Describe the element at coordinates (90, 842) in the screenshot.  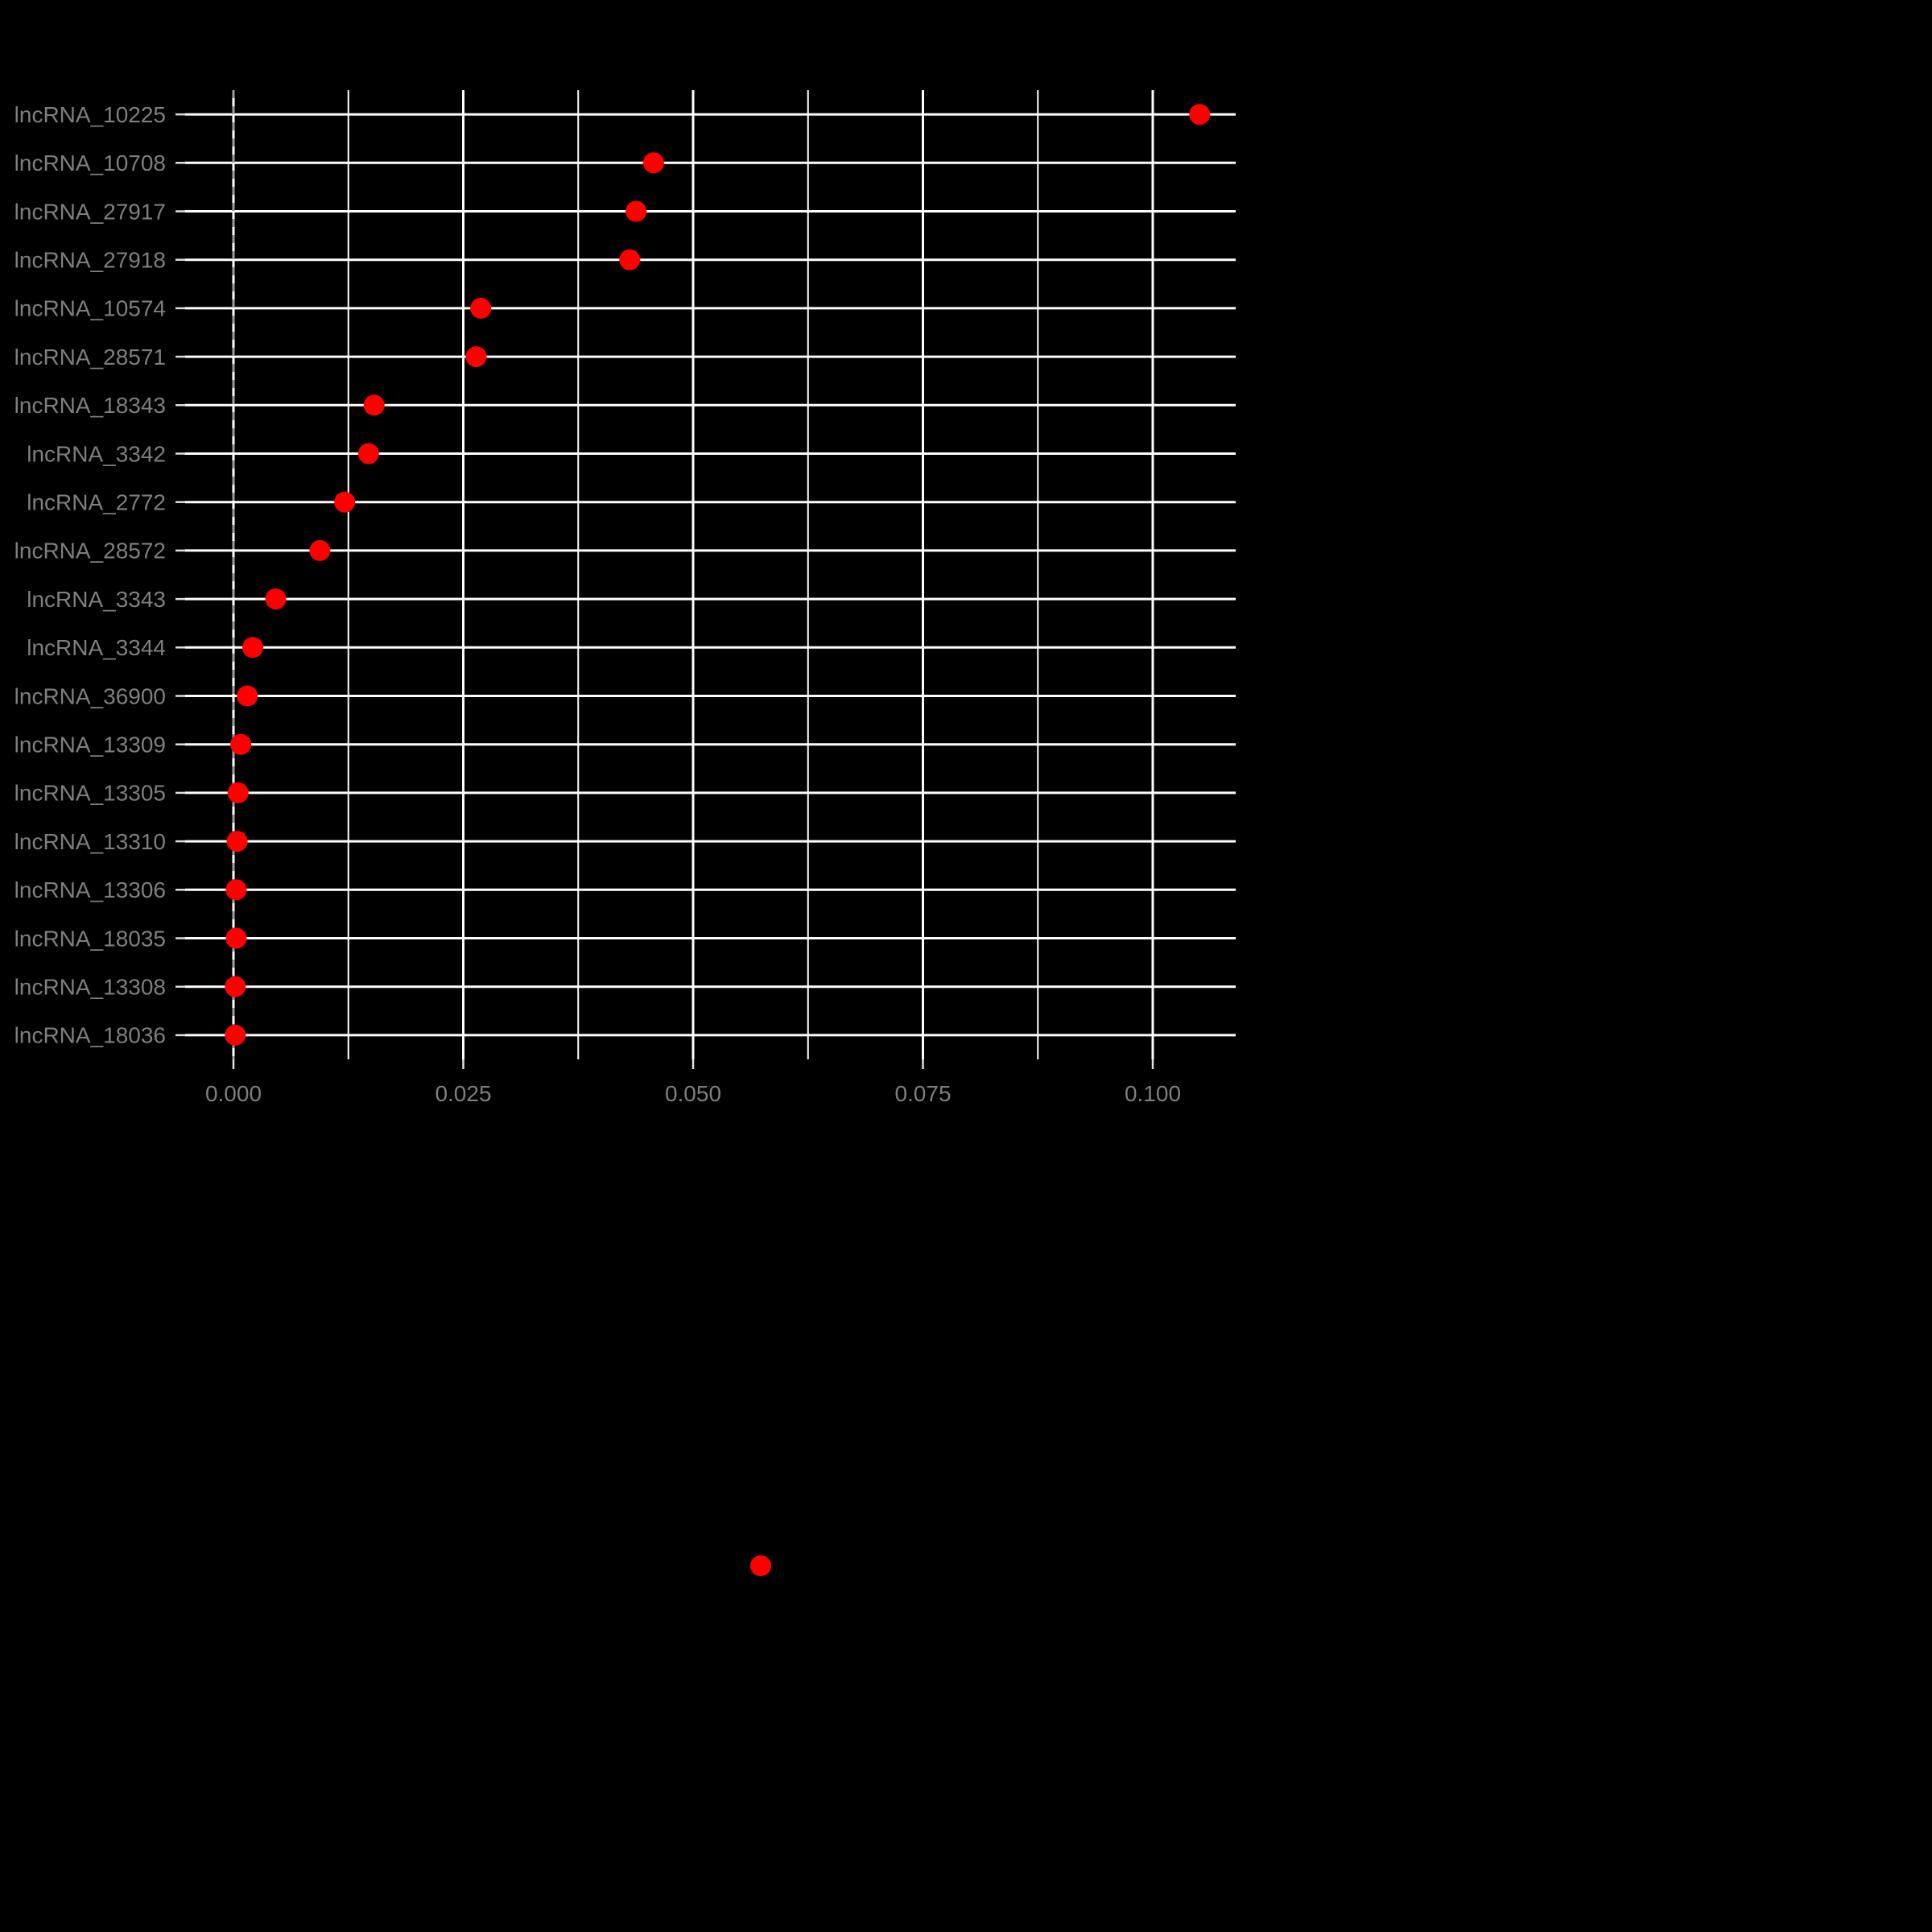
I see `y-axis-label: lncRNA_13310` at that location.